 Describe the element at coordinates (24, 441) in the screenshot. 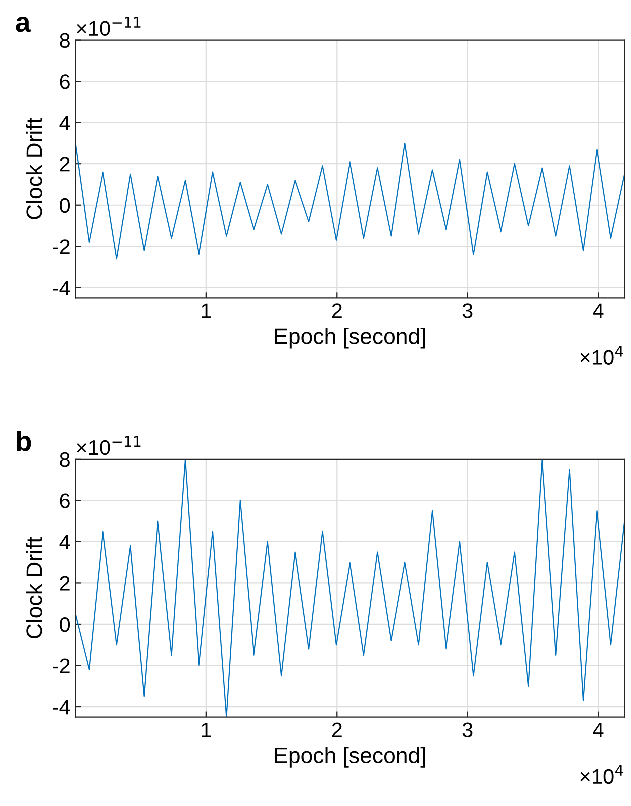

I see `chart-title: b` at that location.